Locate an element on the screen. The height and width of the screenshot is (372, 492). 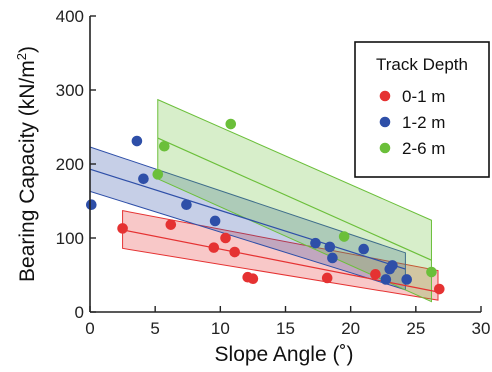
legend-label-1: 0-1 m is located at coordinates (423, 96).